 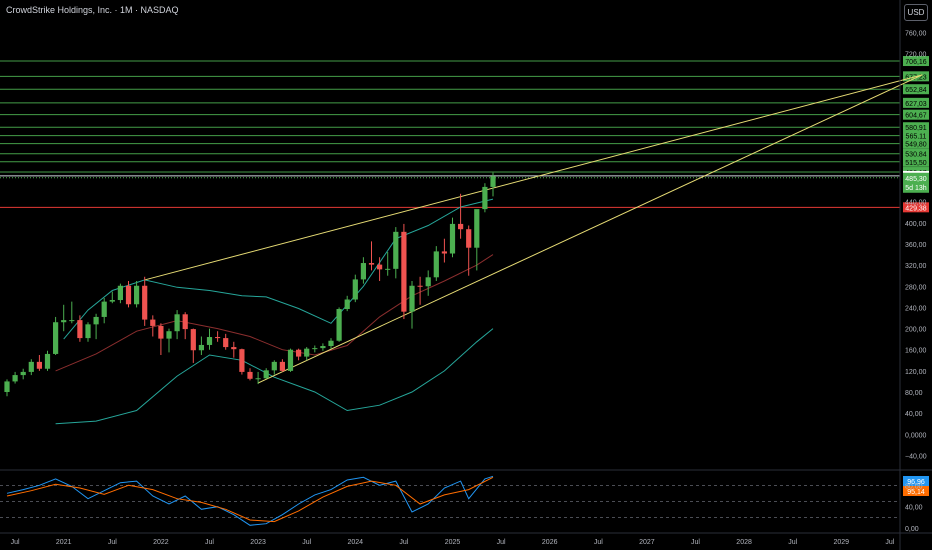 What do you see at coordinates (647, 542) in the screenshot?
I see `time-tick-label: 2027` at bounding box center [647, 542].